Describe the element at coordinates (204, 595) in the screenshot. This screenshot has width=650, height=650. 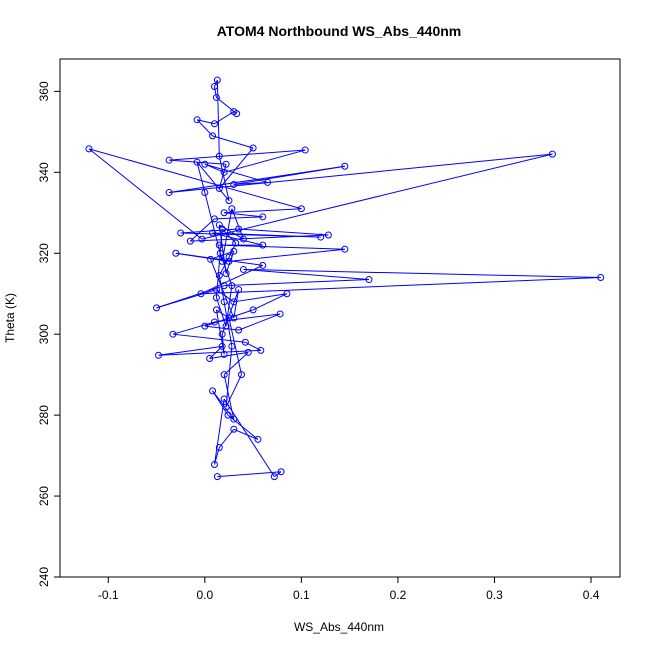
I see `x-tick-label: 0.0` at that location.